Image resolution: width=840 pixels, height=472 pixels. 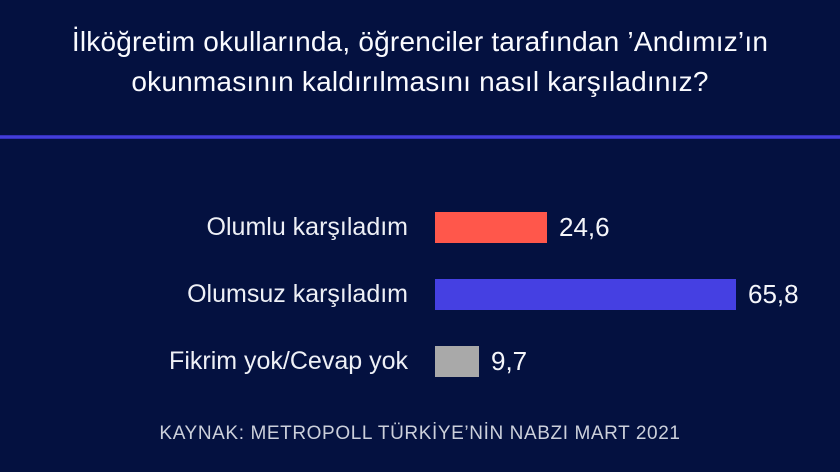 I want to click on bar-track: 9,7, so click(x=481, y=361).